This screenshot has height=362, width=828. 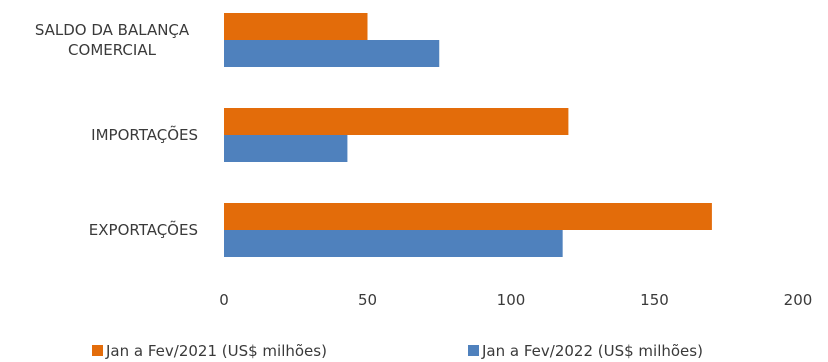 What do you see at coordinates (798, 300) in the screenshot?
I see `x-tick-label-4: 200` at bounding box center [798, 300].